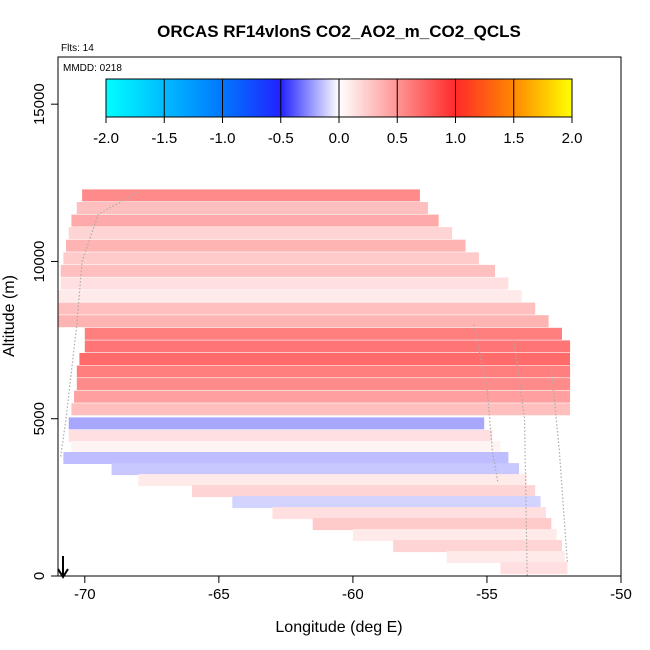  I want to click on y-tick-label: 15000, so click(39, 104).